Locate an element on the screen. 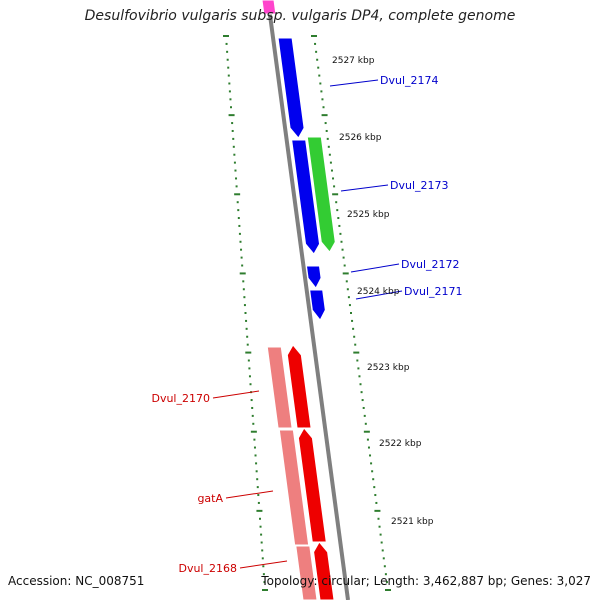  gene-arrow-gata-pink is located at coordinates (294, 487).